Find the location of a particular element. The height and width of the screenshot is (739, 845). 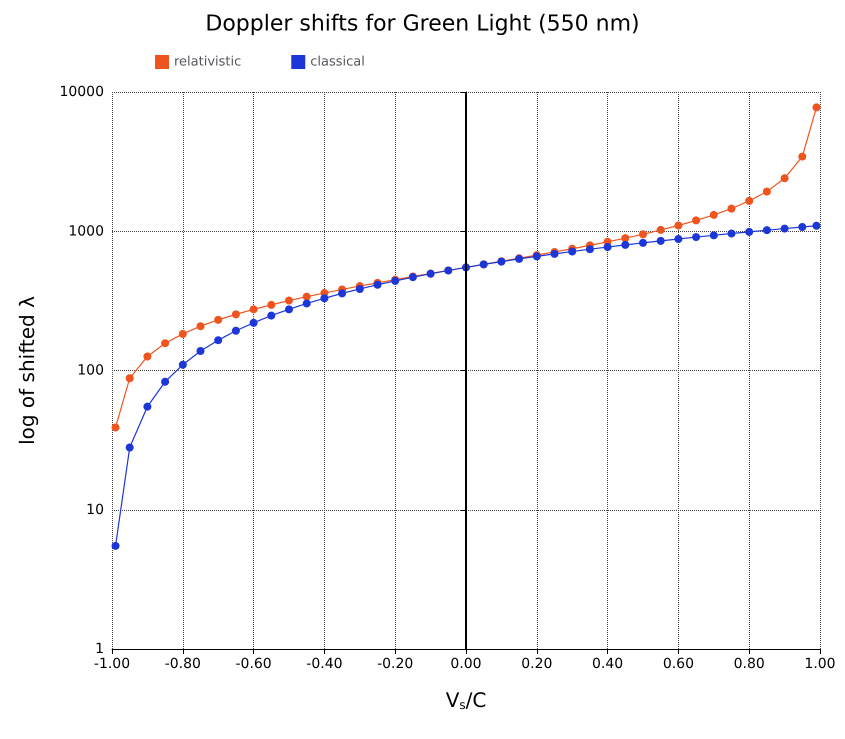

x-tick-label: -1.00 is located at coordinates (112, 664).